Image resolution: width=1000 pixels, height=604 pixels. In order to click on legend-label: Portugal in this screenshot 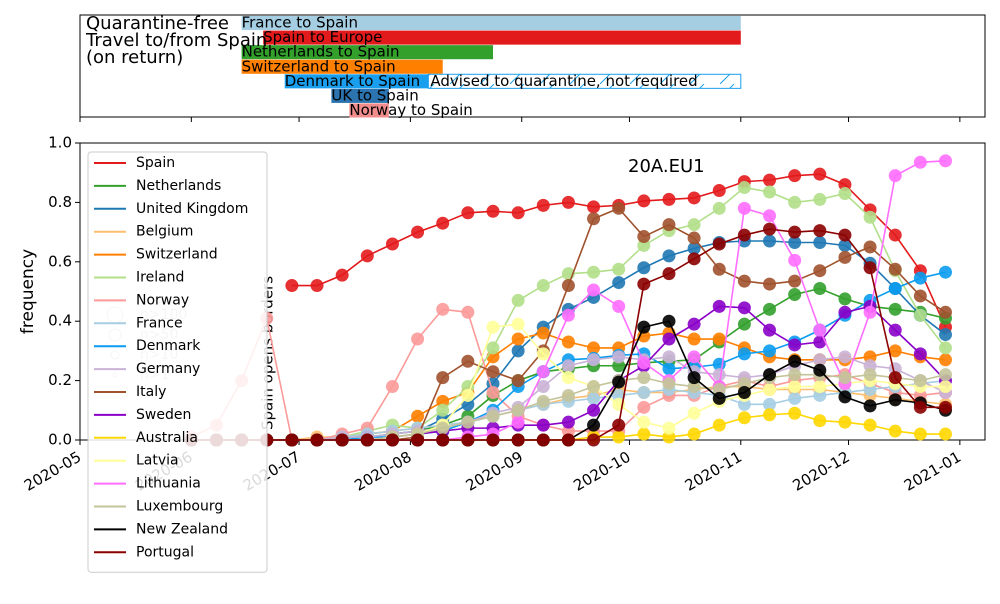, I will do `click(165, 552)`.